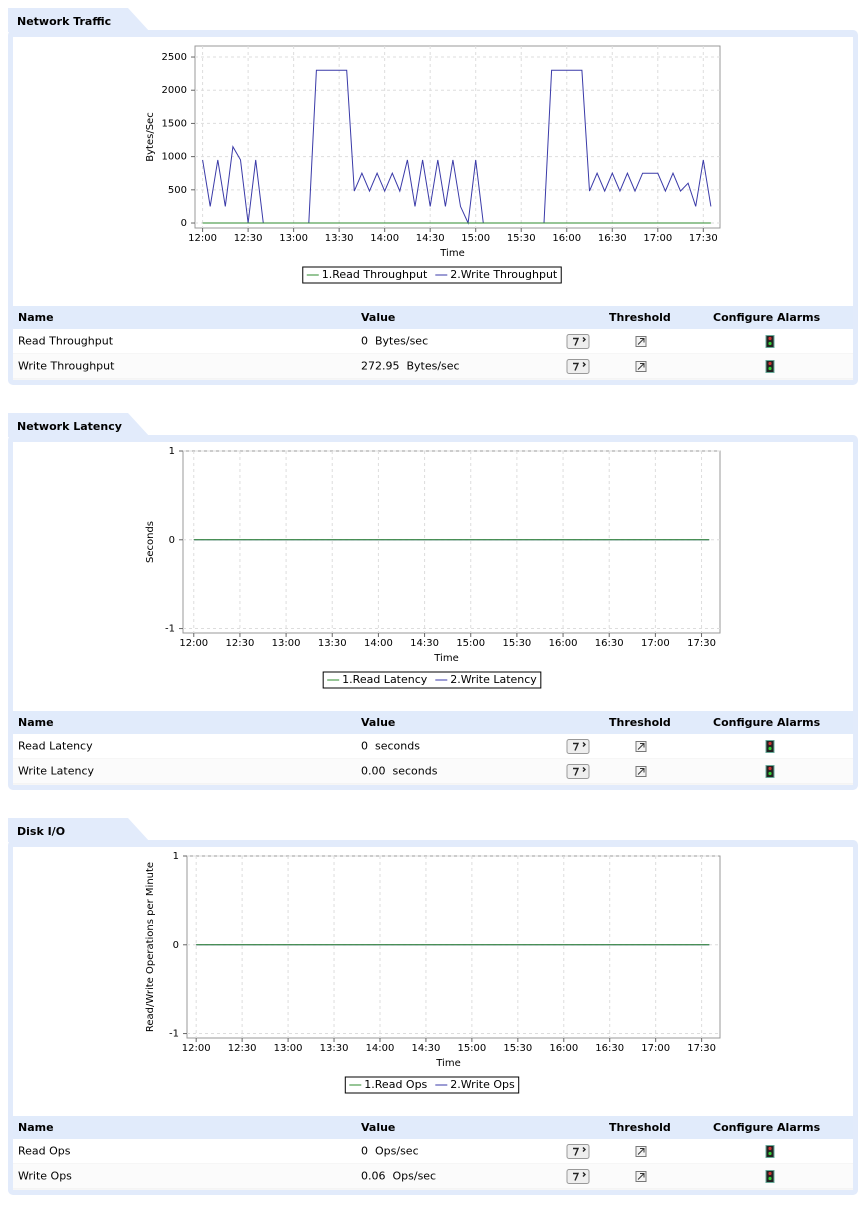  Describe the element at coordinates (395, 1084) in the screenshot. I see `legend-label: 1.Read Ops` at that location.